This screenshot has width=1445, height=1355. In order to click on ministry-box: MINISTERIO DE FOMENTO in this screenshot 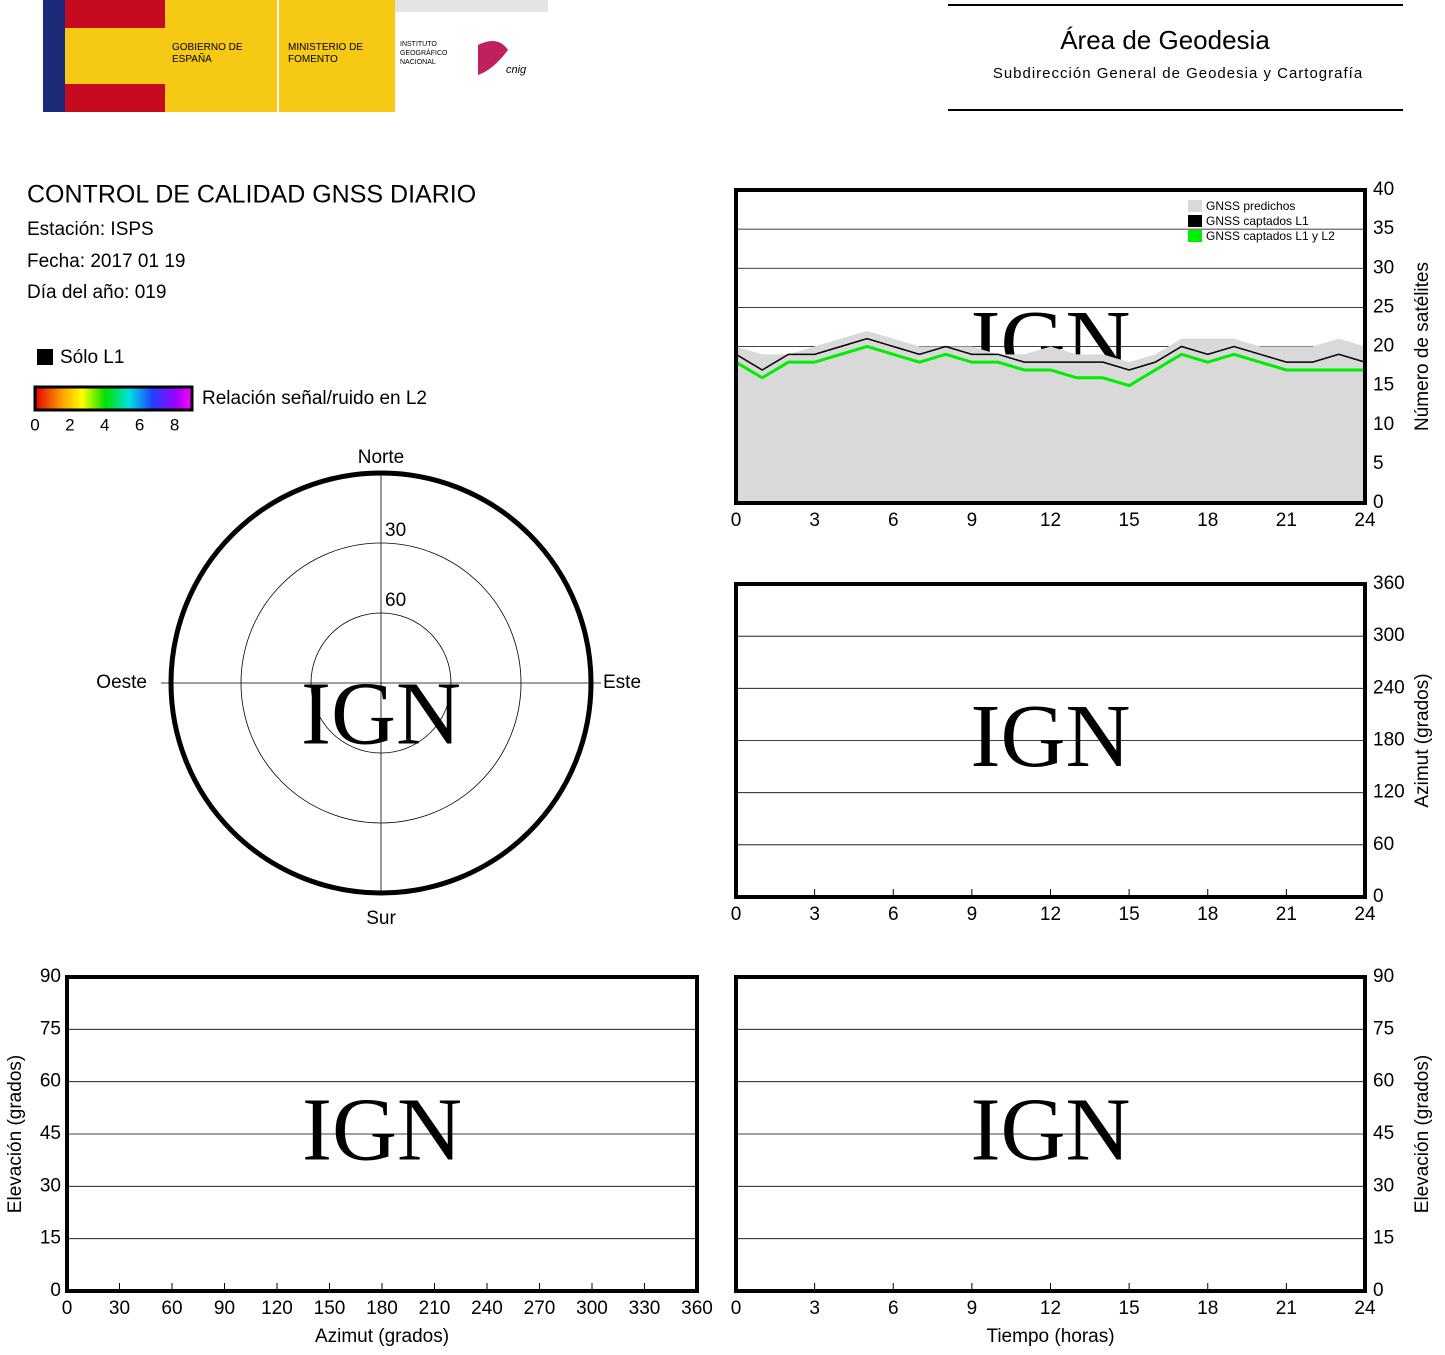, I will do `click(326, 53)`.